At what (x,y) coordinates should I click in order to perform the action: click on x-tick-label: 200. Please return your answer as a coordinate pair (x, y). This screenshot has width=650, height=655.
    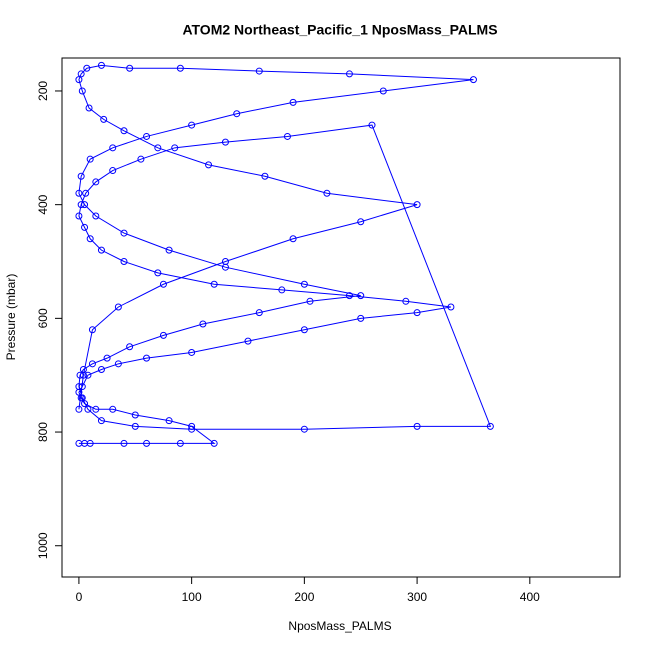
    Looking at the image, I should click on (304, 597).